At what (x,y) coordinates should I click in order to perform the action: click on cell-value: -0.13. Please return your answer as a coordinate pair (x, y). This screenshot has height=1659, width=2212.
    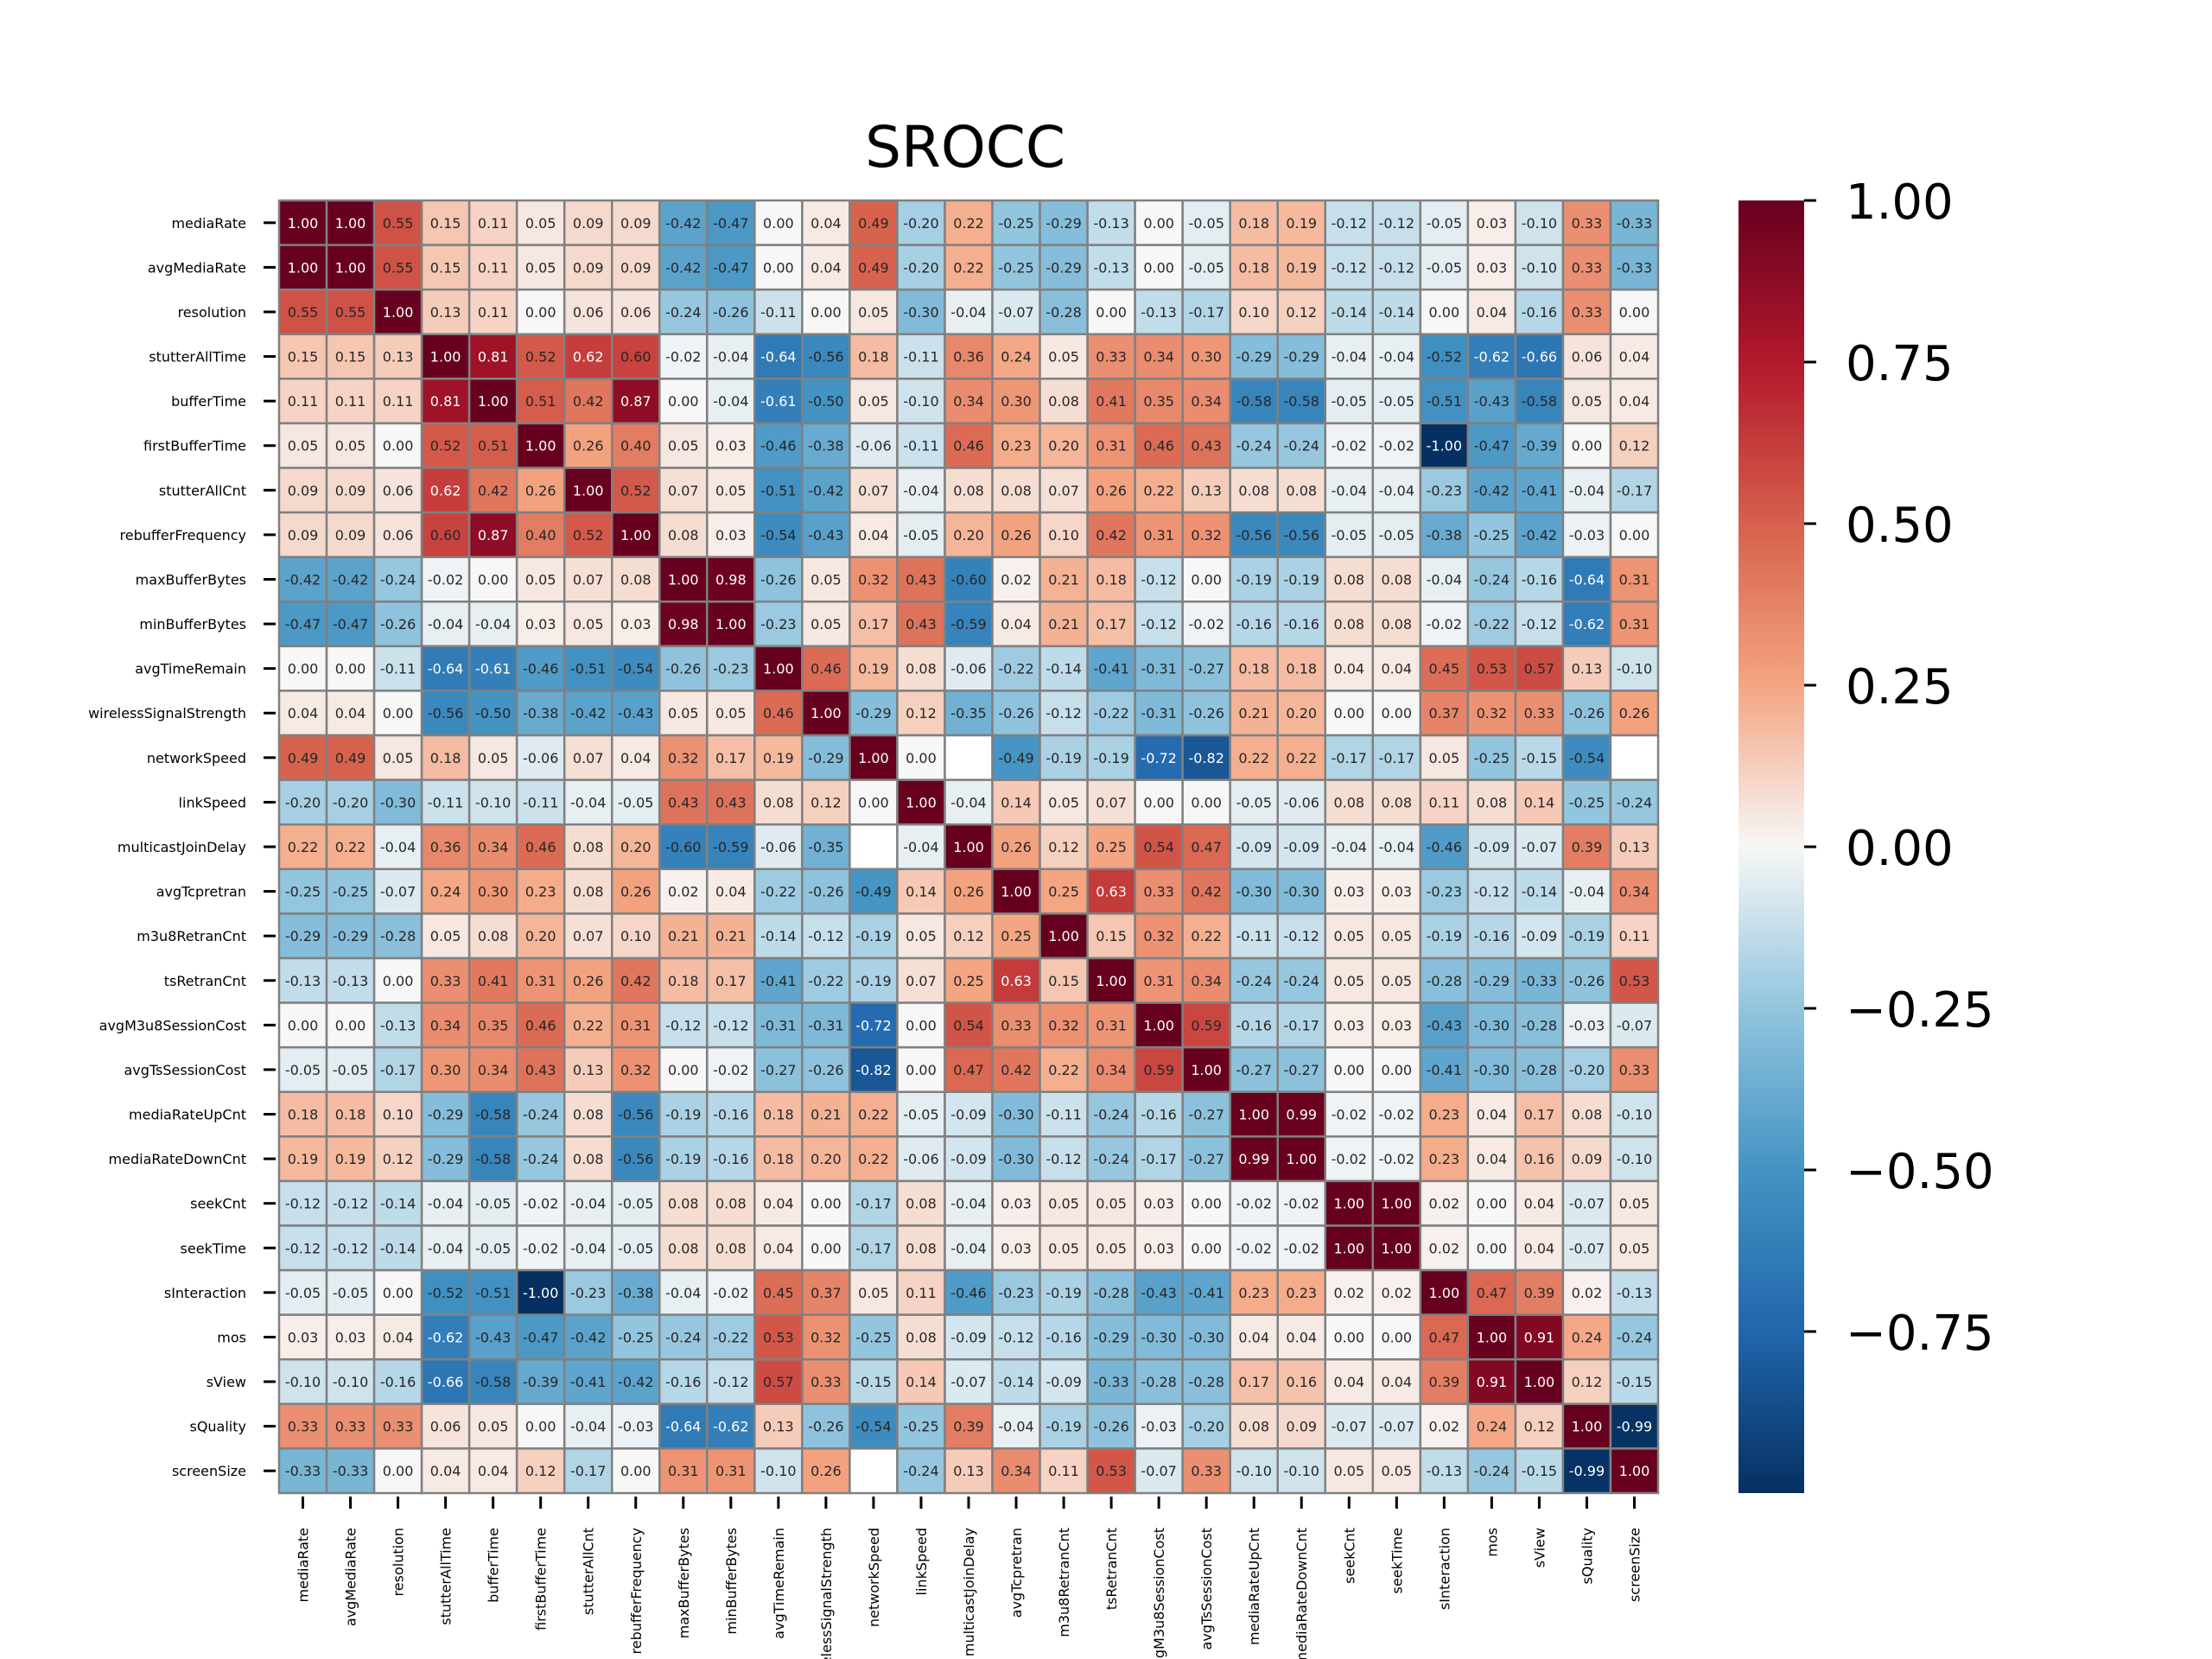
    Looking at the image, I should click on (398, 1025).